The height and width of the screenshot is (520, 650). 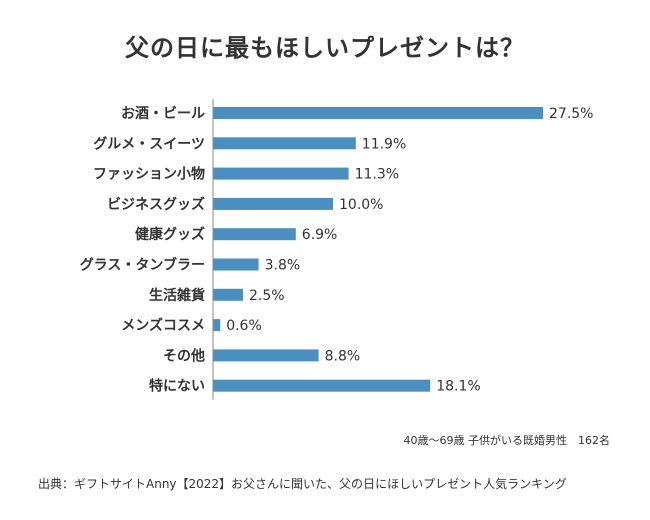 I want to click on value-label: 27.5%, so click(x=571, y=114).